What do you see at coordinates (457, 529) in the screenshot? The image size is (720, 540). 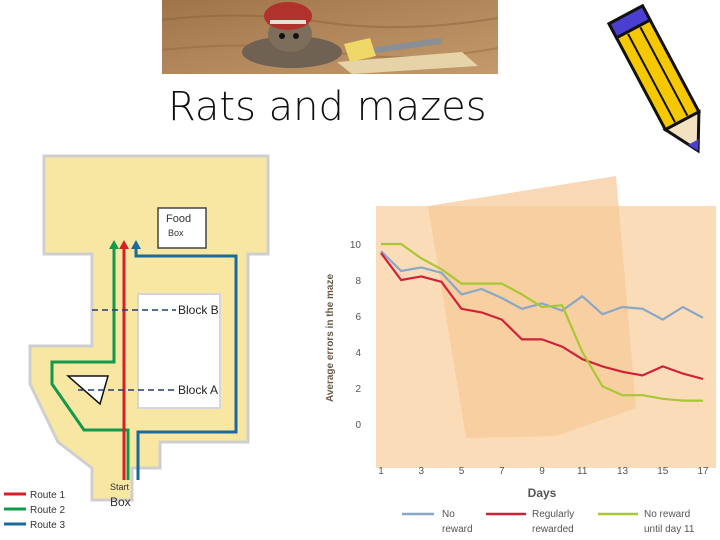 I see `legend-no-reward-line2: reward` at bounding box center [457, 529].